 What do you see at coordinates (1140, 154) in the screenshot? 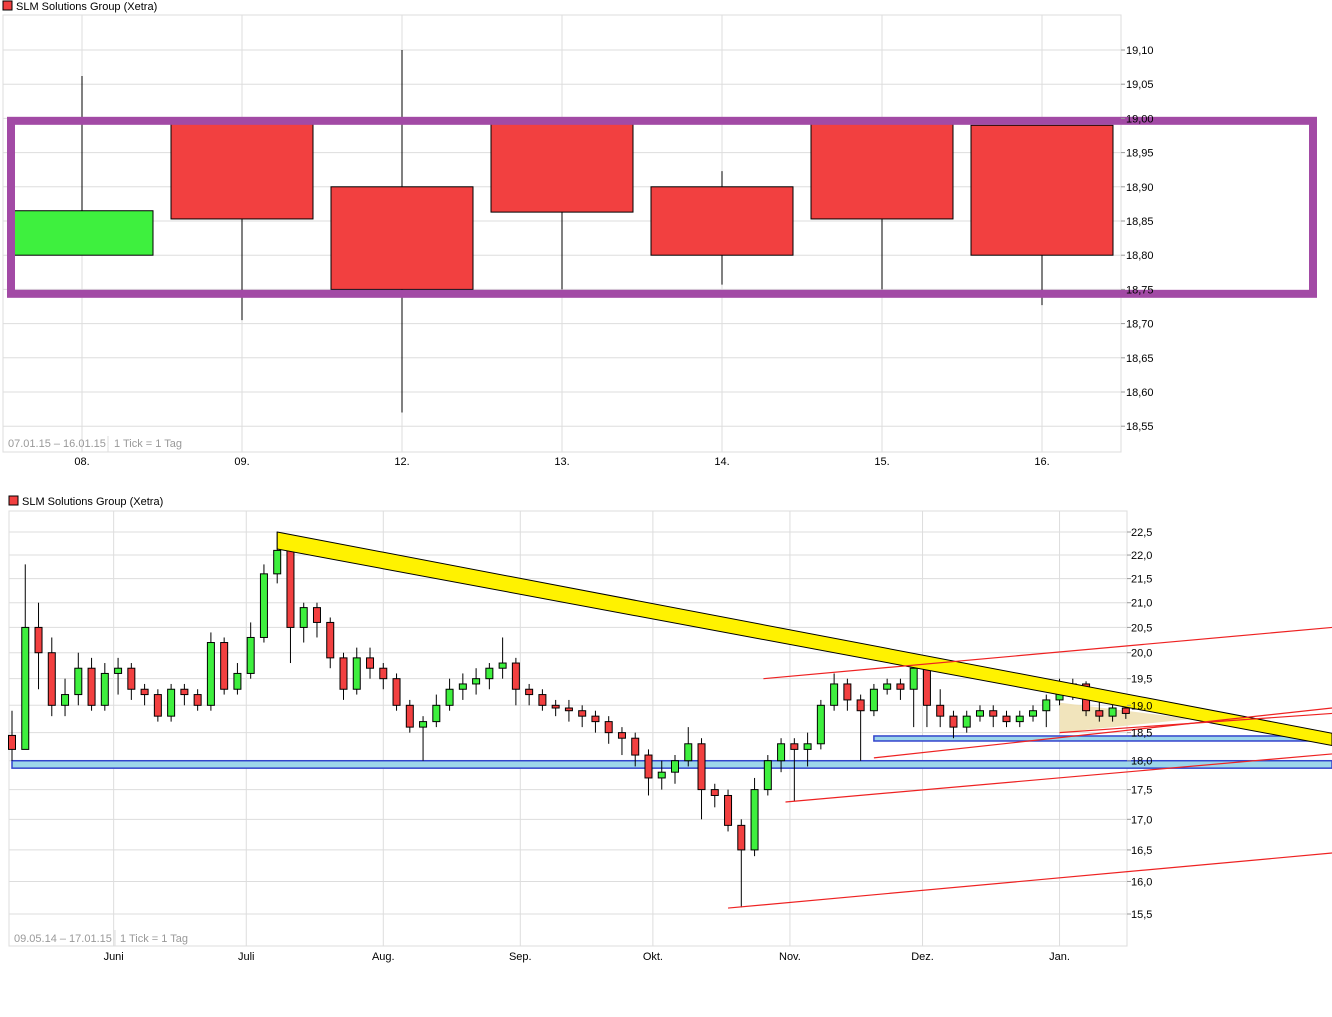
I see `y-tick-label: 18,95` at bounding box center [1140, 154].